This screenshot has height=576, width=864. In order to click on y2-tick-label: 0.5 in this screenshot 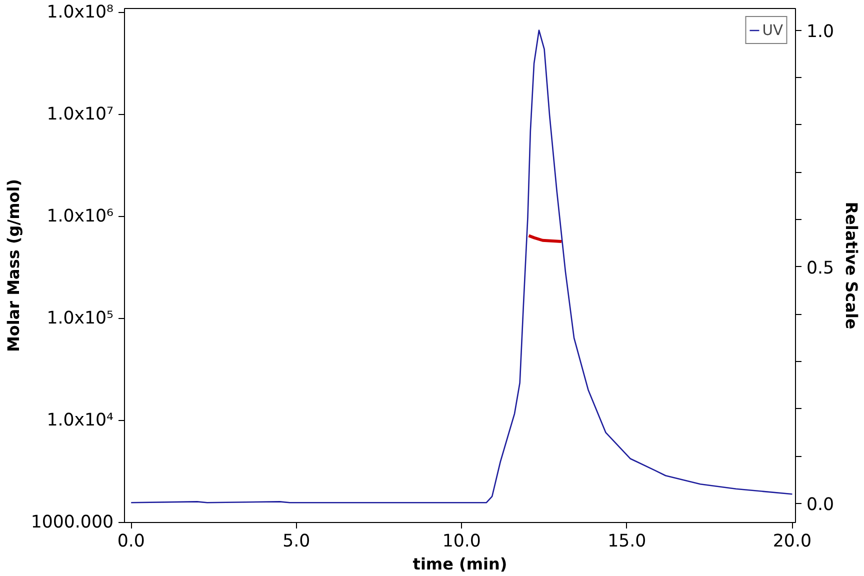, I will do `click(820, 268)`.